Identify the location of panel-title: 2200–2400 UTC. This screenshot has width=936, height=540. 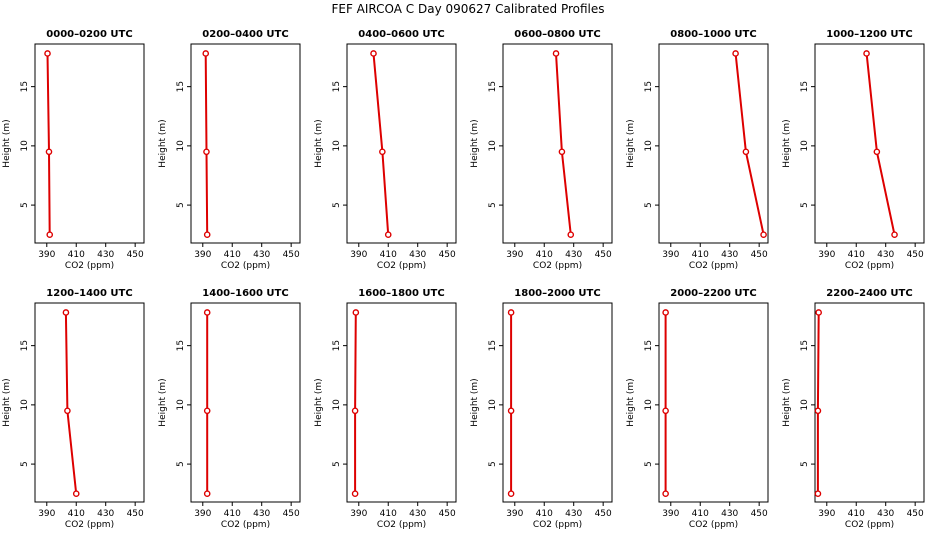
(869, 293).